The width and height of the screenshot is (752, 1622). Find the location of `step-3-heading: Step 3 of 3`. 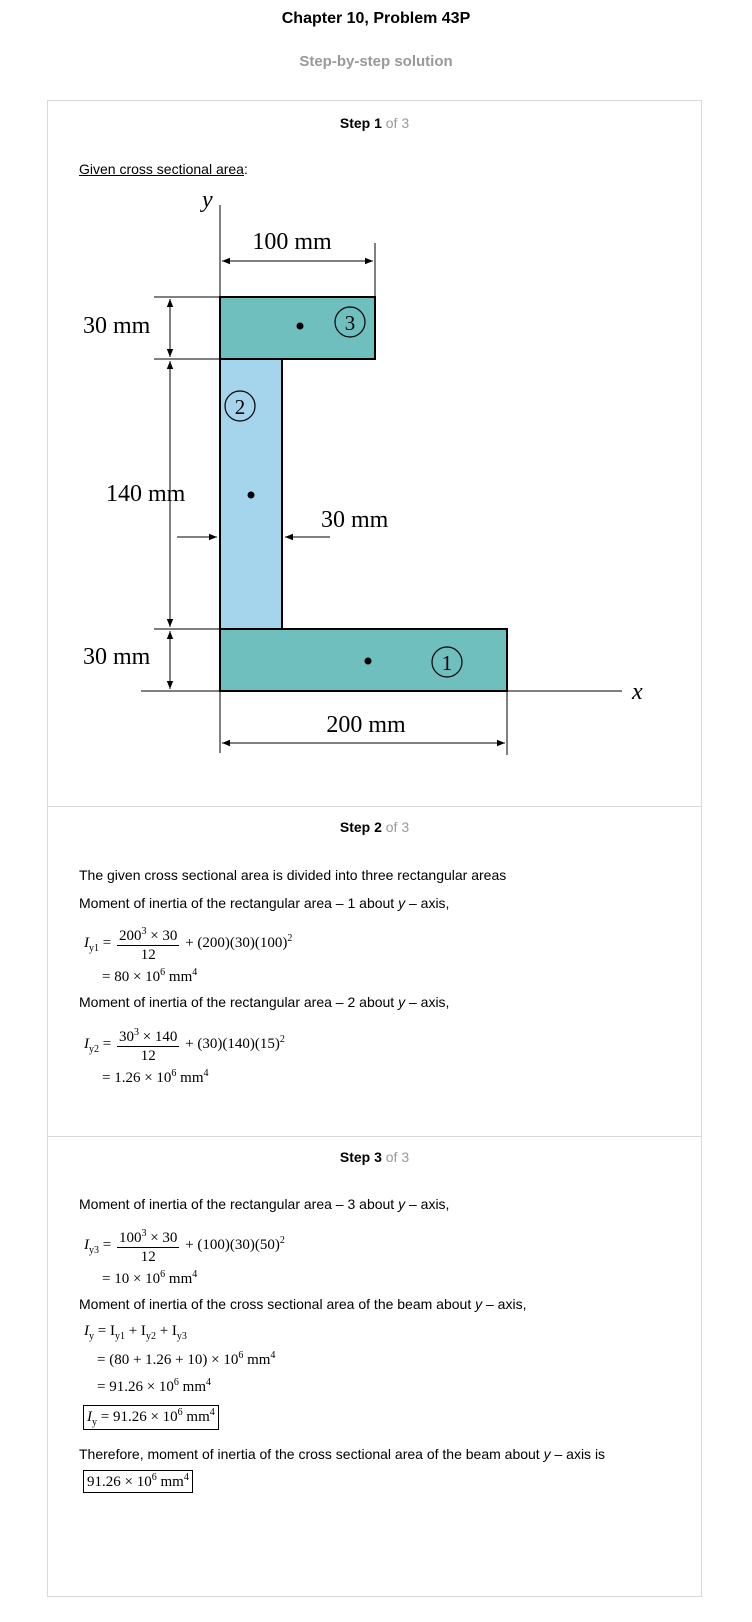

step-3-heading: Step 3 of 3 is located at coordinates (374, 1157).